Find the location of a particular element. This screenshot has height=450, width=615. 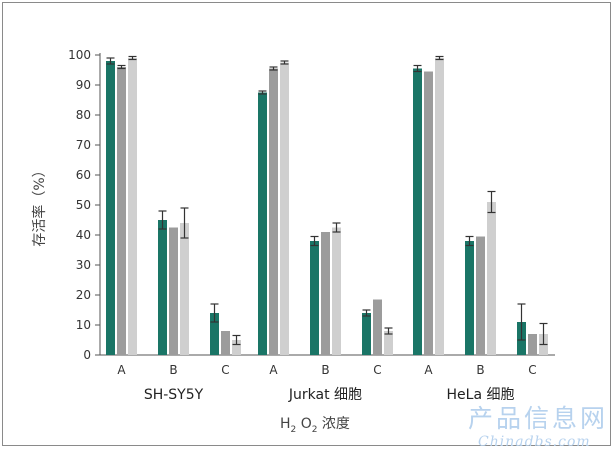

y-tick-label: 30 is located at coordinates (83, 265).